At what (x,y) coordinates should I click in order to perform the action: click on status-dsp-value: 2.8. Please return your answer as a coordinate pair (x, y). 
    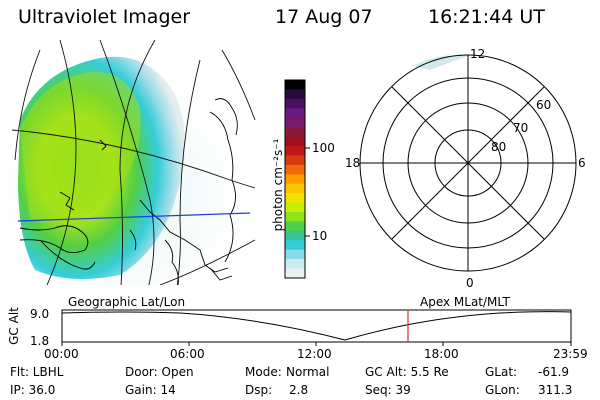
    Looking at the image, I should click on (299, 390).